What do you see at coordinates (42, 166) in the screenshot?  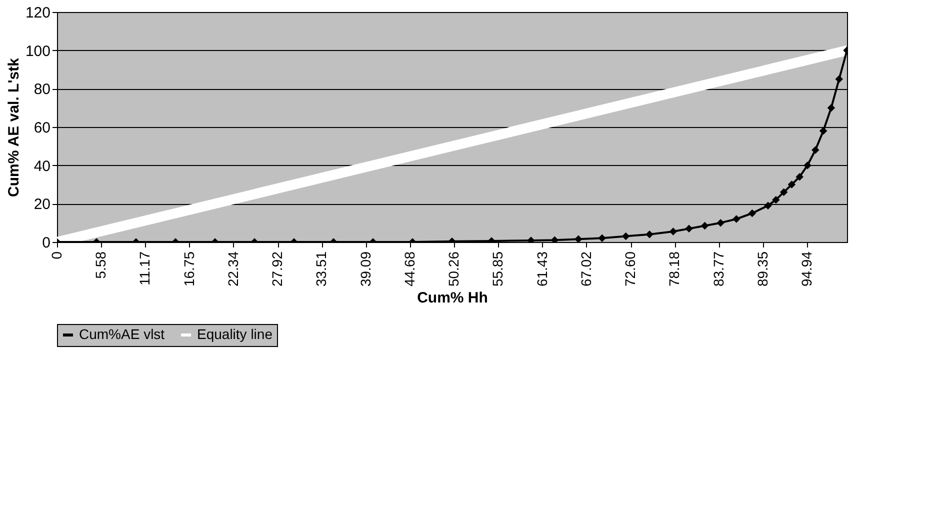 I see `y-tick-label: 40` at bounding box center [42, 166].